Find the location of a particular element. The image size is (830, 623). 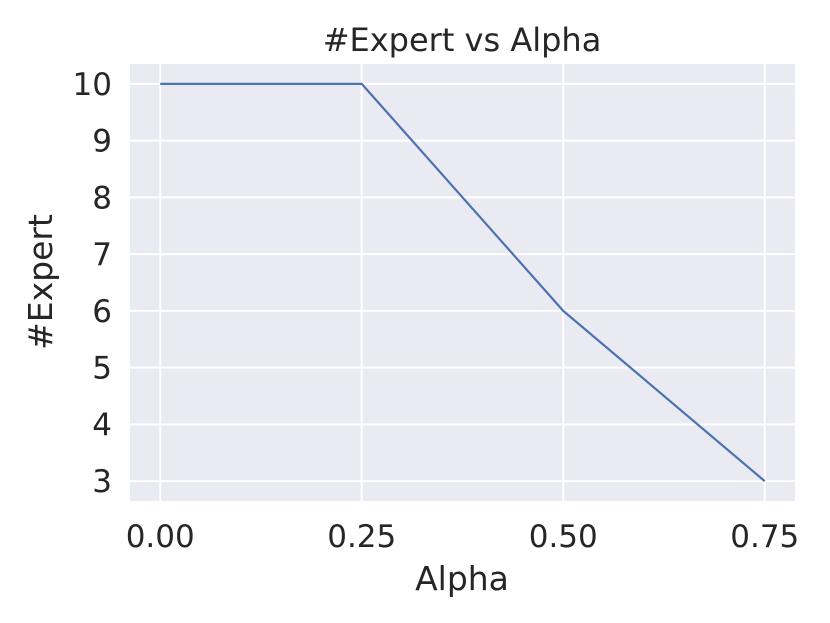

y-tick-label: 10 is located at coordinates (92, 85).